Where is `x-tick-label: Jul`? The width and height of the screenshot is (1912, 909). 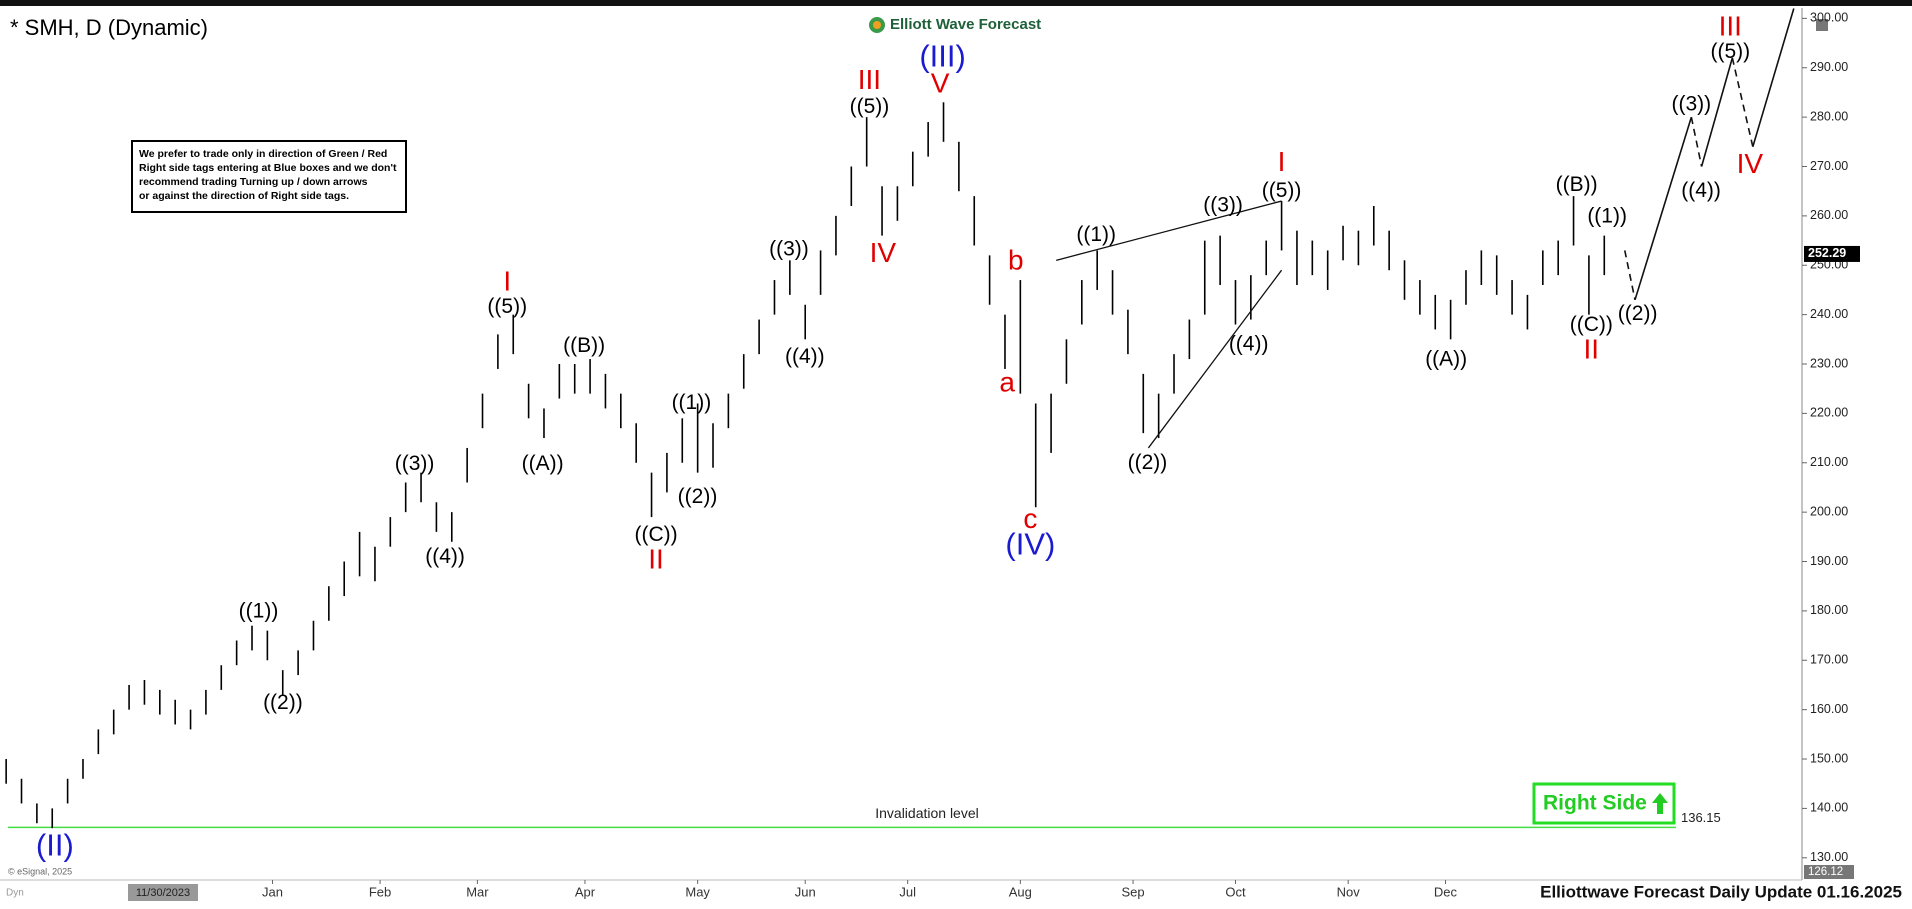
x-tick-label: Jul is located at coordinates (907, 891).